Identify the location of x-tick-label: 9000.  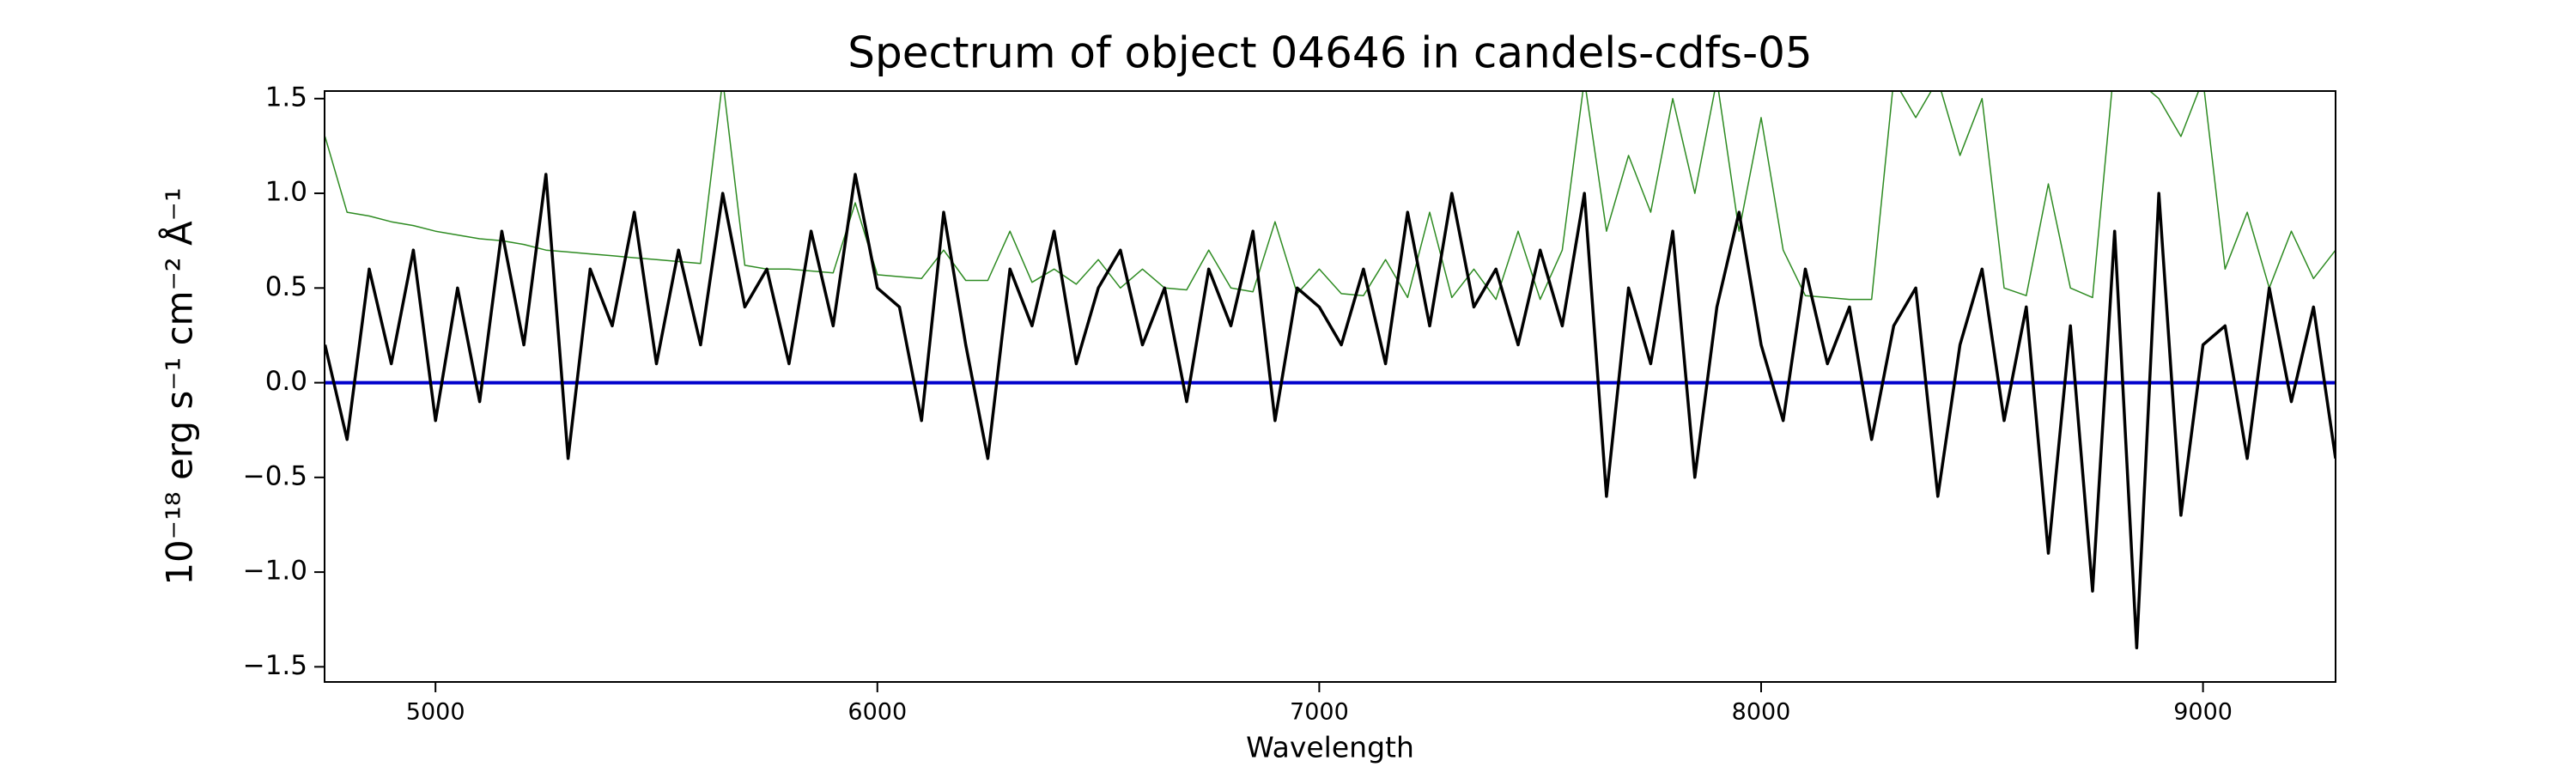
(2203, 712).